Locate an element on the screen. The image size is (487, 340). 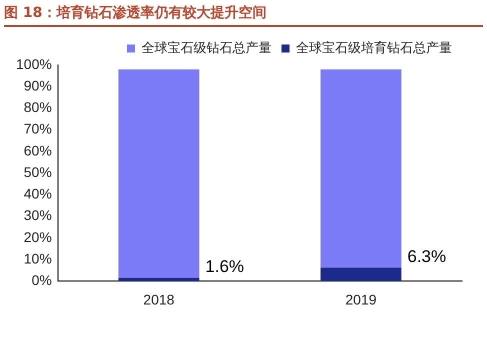
x-tick-label: 2019 is located at coordinates (361, 299).